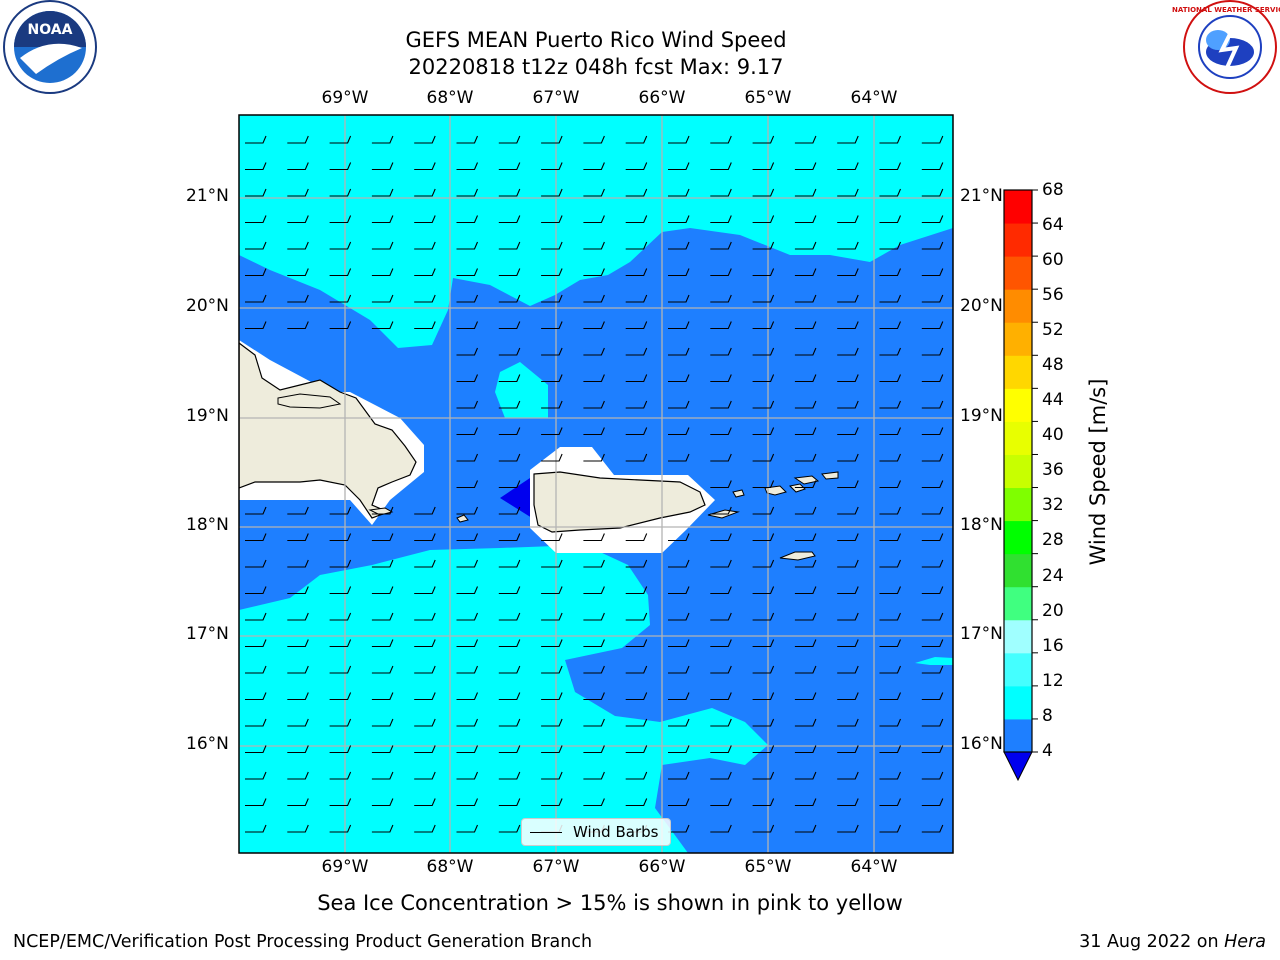  What do you see at coordinates (596, 67) in the screenshot?
I see `chart-subtitle: 20220818 t12z 048h fcst Max: 9.17` at bounding box center [596, 67].